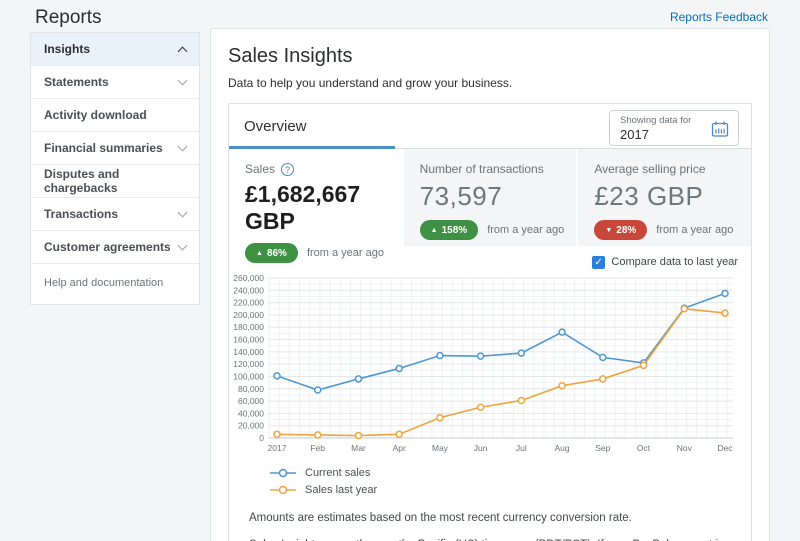 The image size is (800, 541). I want to click on svg-text: 240,000, so click(248, 290).